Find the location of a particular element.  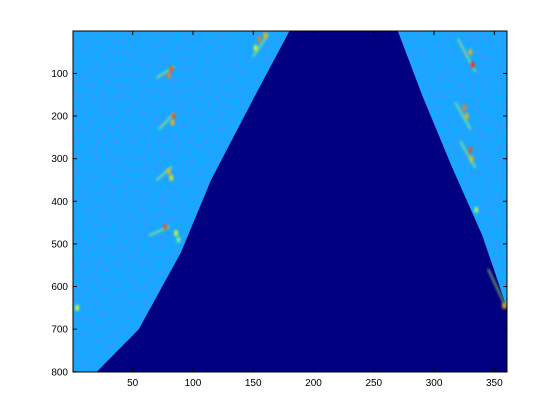

x-tick-label: 100 is located at coordinates (193, 383).